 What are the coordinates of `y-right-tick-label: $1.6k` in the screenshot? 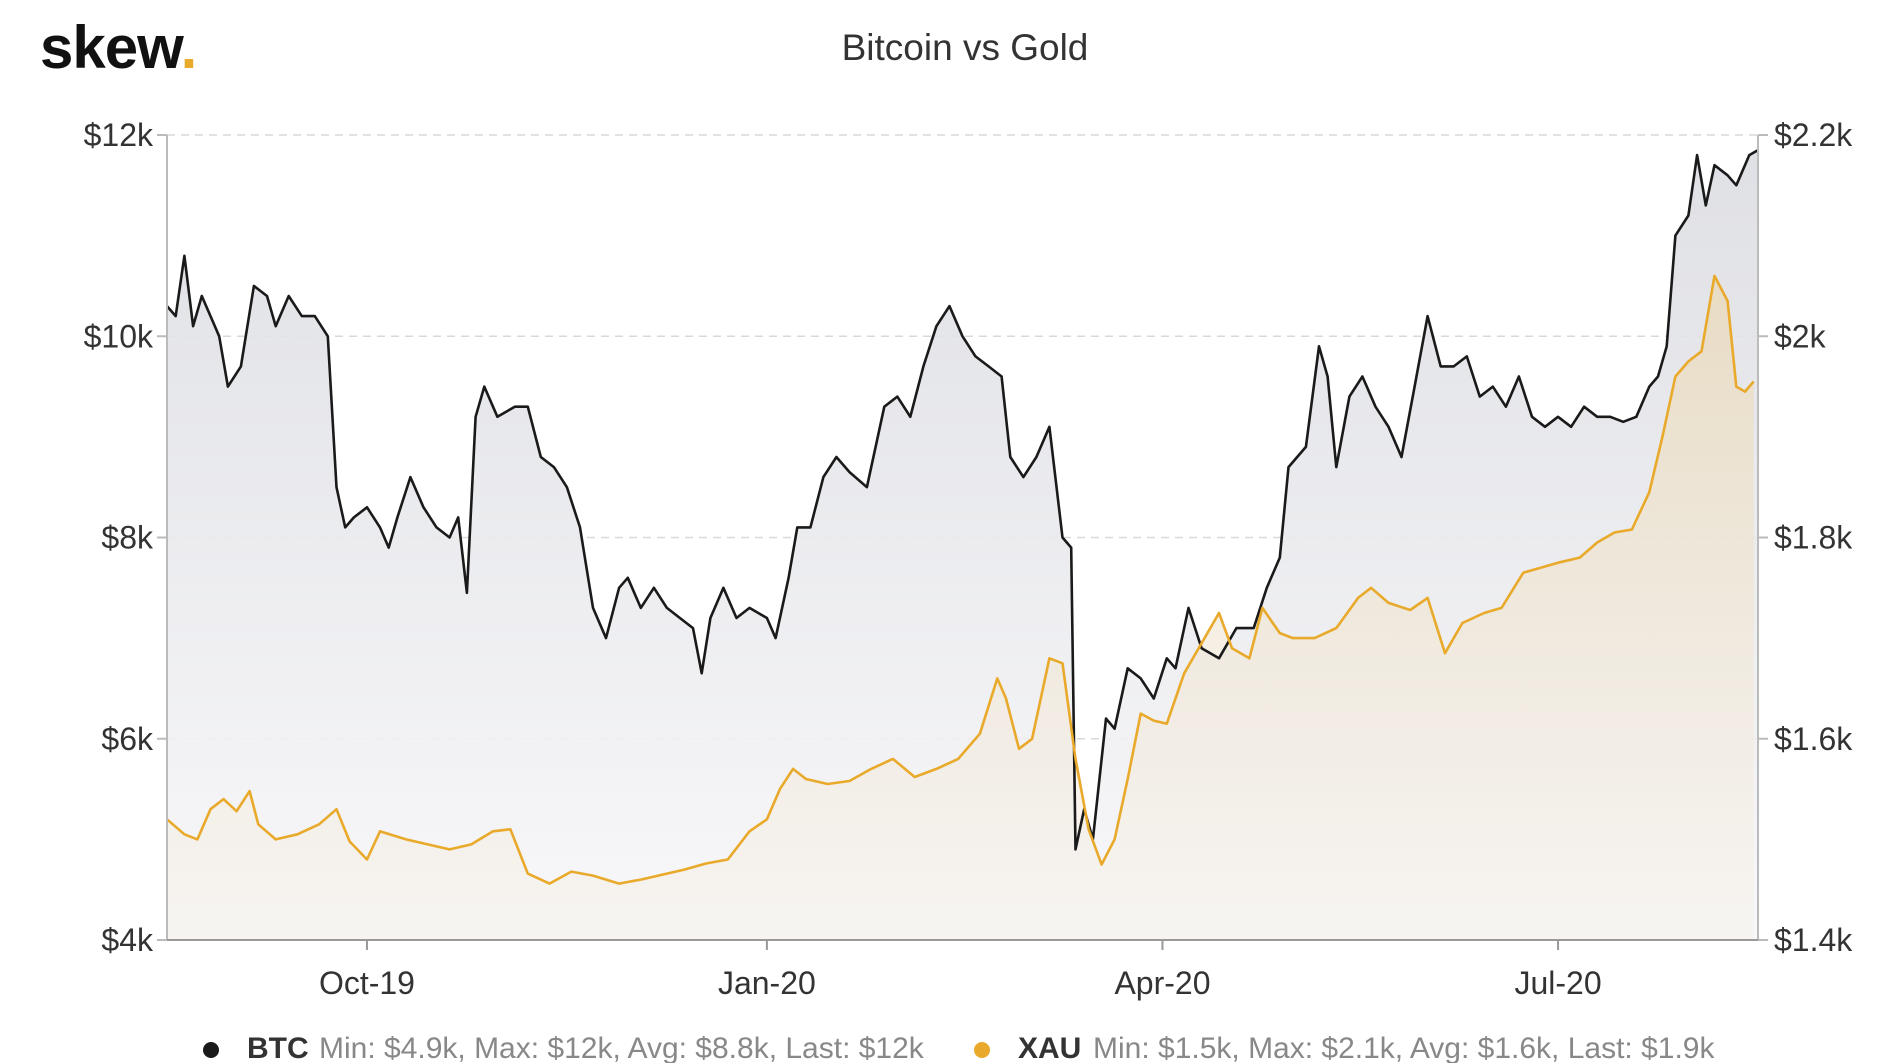 It's located at (1813, 739).